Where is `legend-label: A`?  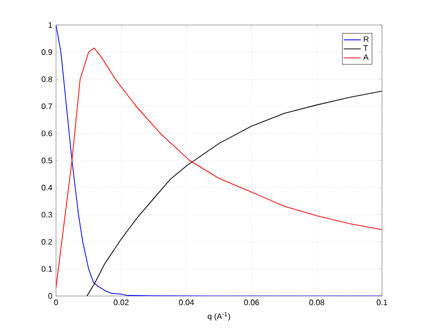 legend-label: A is located at coordinates (366, 57).